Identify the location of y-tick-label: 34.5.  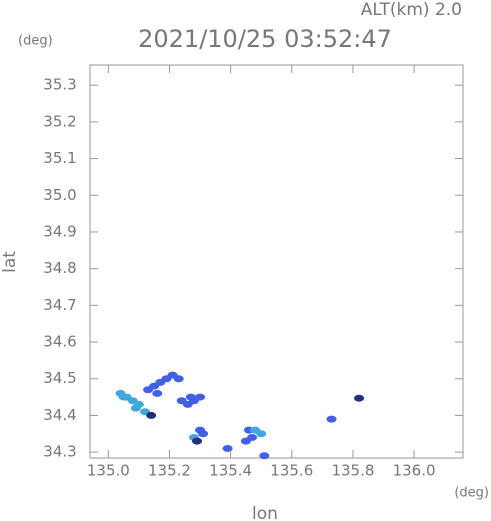
(59, 378).